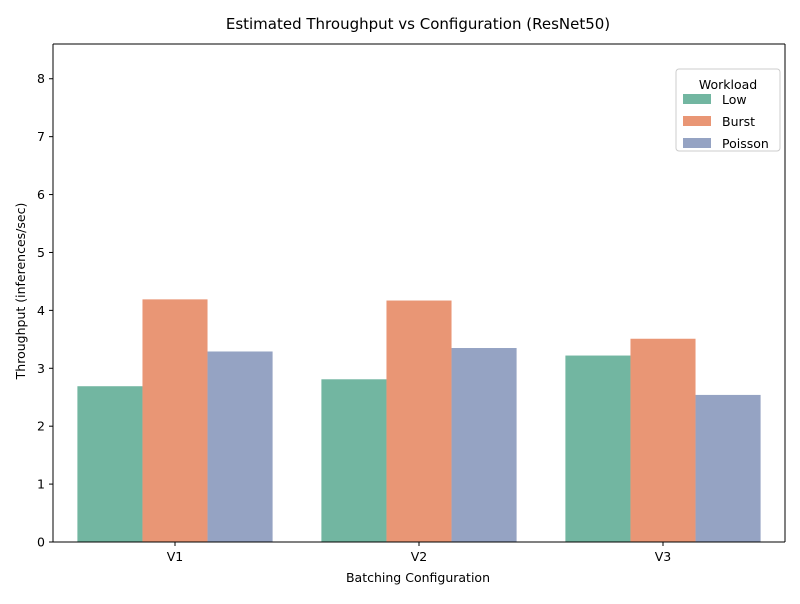  I want to click on x-tick-label: V2, so click(419, 556).